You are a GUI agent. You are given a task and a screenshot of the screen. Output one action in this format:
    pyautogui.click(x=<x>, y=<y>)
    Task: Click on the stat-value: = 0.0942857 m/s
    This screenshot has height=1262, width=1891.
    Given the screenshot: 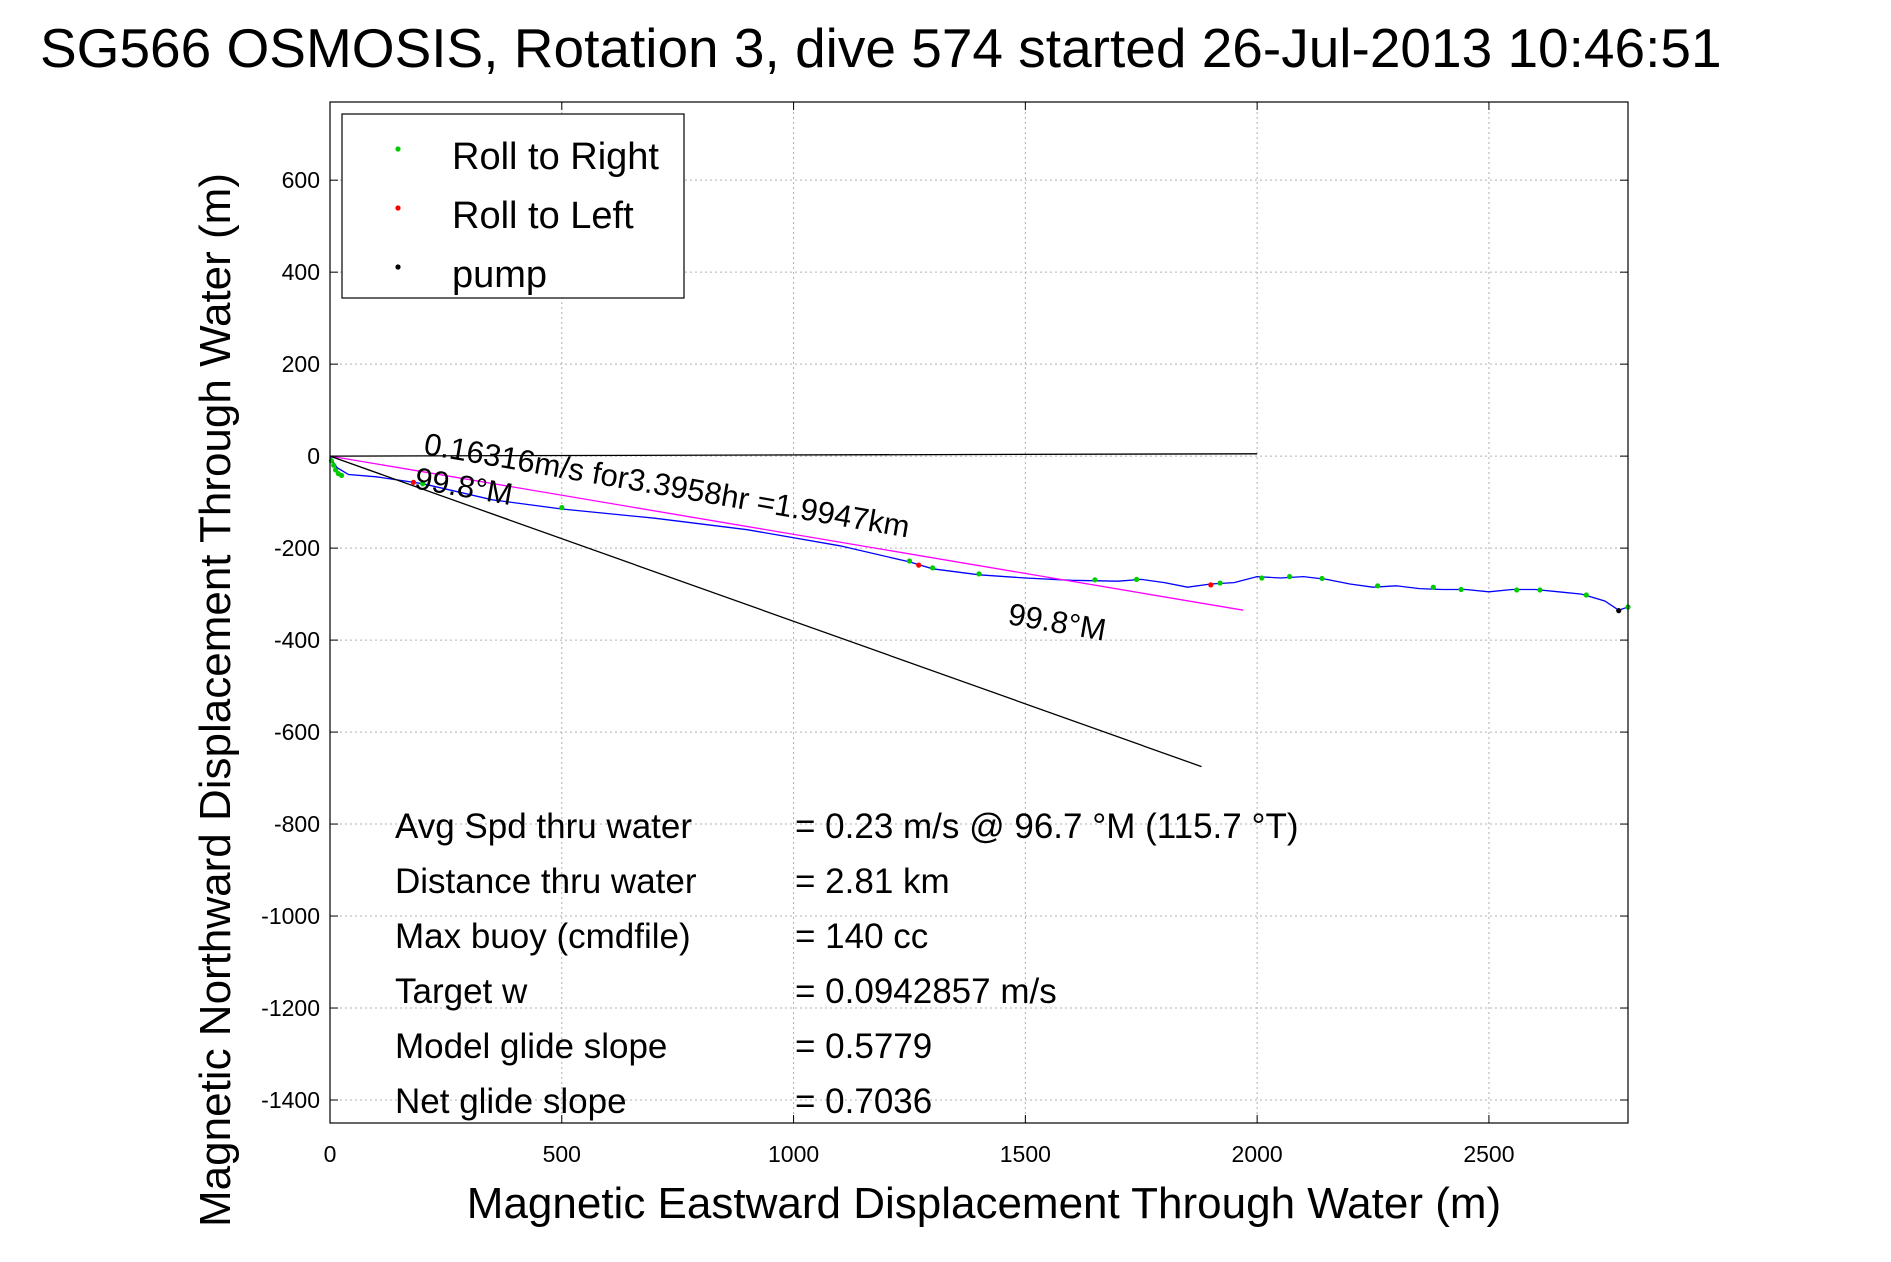 What is the action you would take?
    pyautogui.click(x=926, y=991)
    